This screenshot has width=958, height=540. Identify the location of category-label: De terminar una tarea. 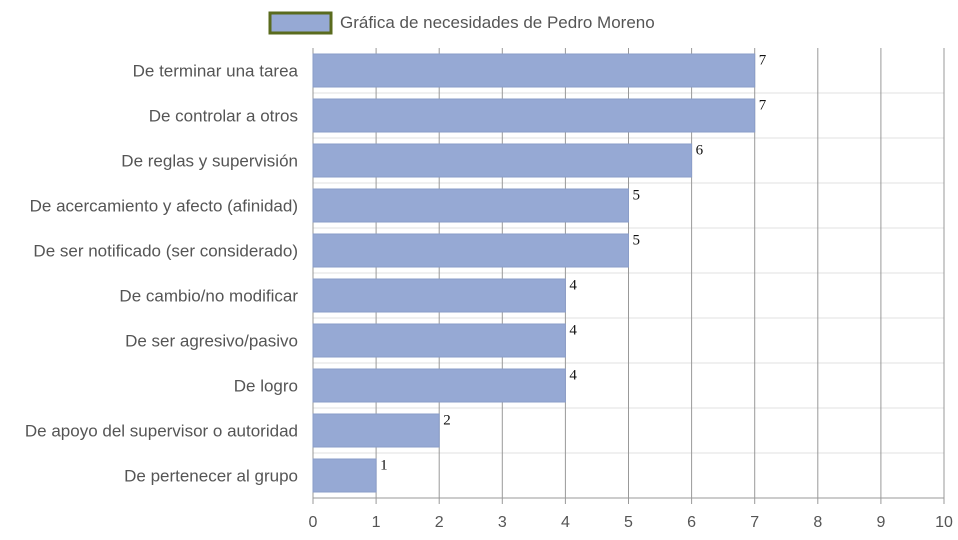
(216, 71).